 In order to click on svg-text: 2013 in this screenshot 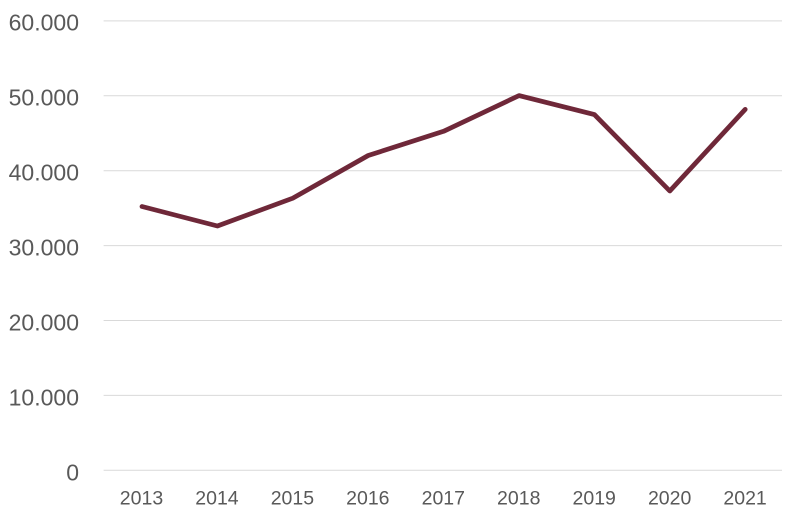, I will do `click(141, 499)`.